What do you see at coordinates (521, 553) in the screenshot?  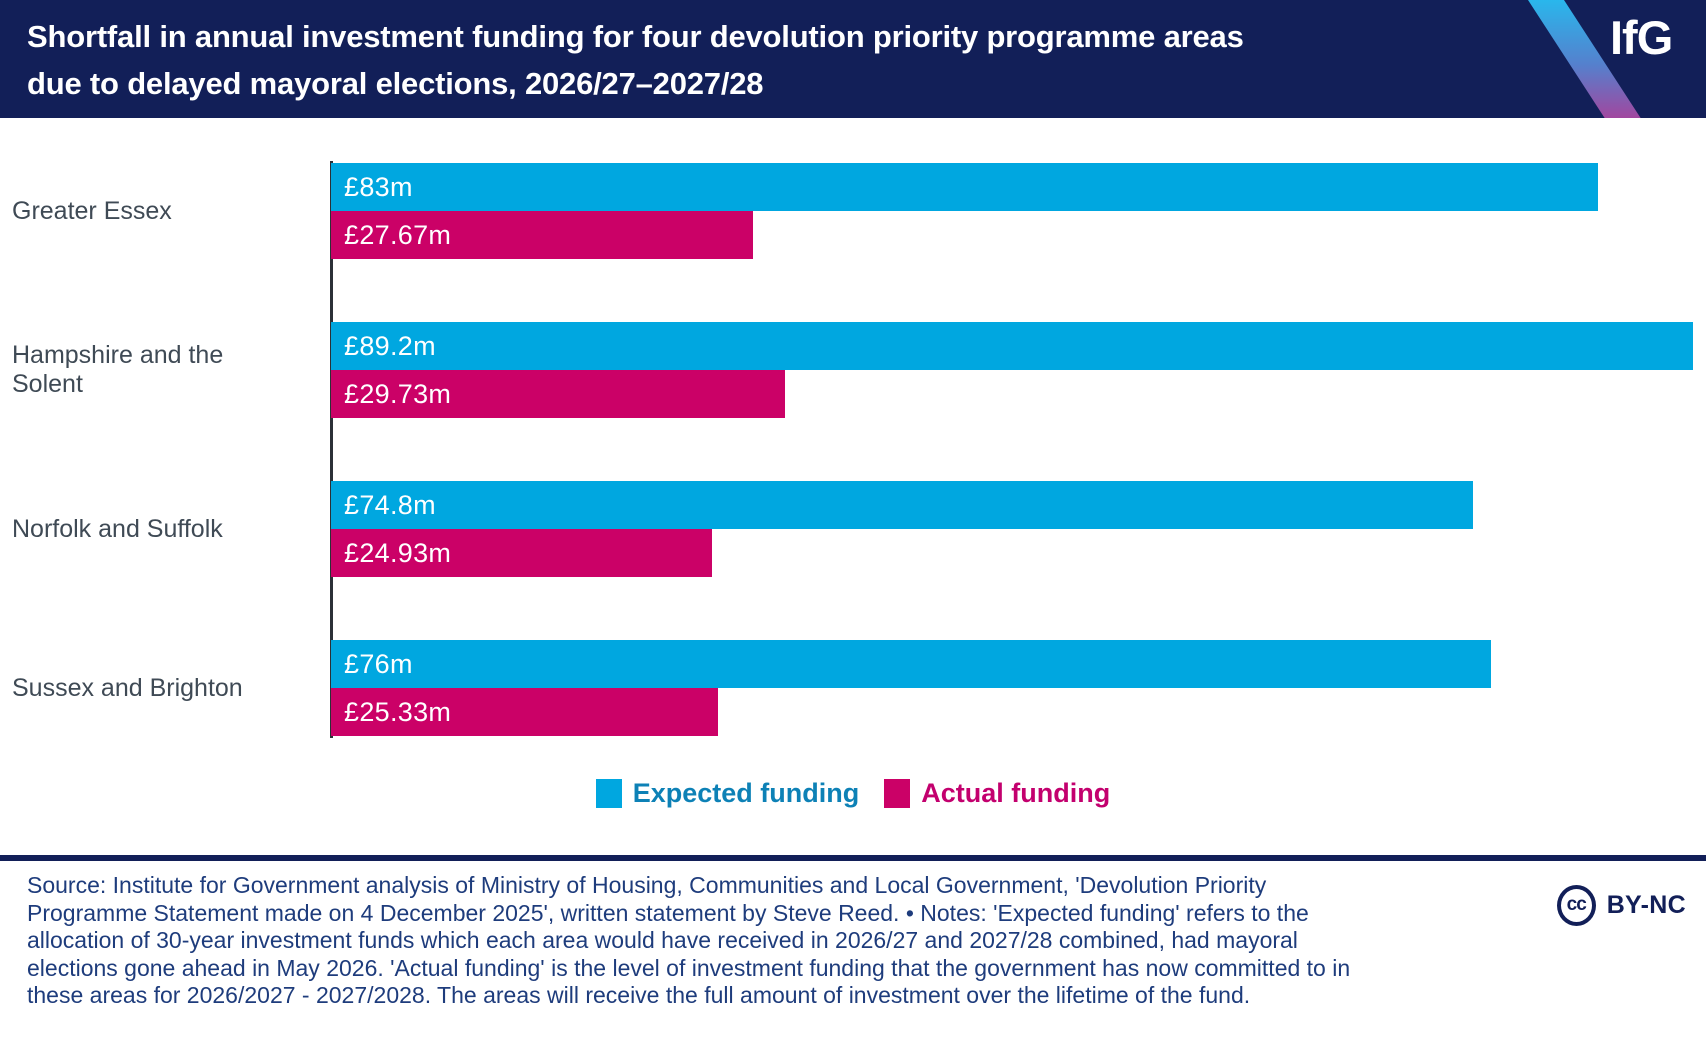 I see `bar-actual-funding: £24.93m` at bounding box center [521, 553].